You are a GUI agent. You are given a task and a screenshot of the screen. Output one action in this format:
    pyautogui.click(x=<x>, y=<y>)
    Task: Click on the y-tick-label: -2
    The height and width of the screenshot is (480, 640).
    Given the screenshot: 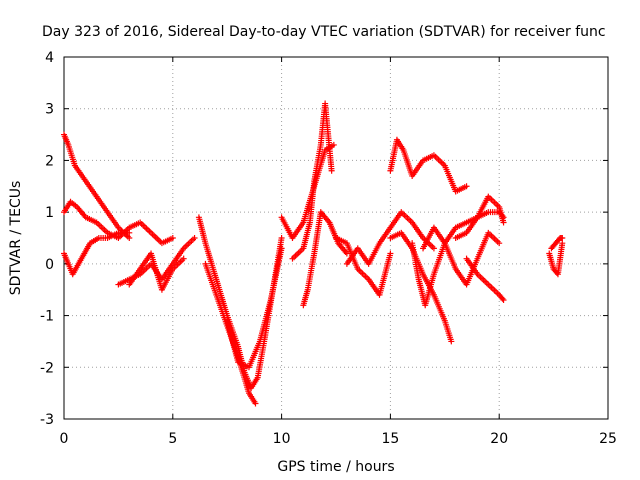 What is the action you would take?
    pyautogui.click(x=47, y=368)
    